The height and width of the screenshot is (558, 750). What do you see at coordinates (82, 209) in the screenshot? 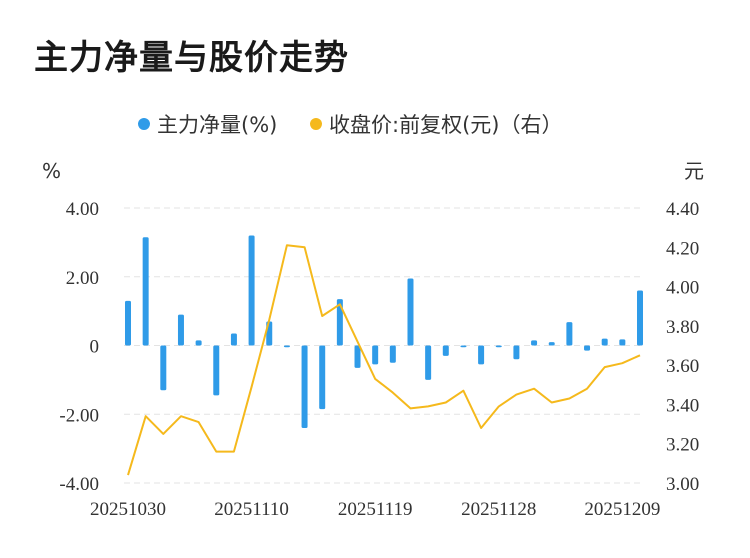
I see `y-left-tick: 4.00` at bounding box center [82, 209].